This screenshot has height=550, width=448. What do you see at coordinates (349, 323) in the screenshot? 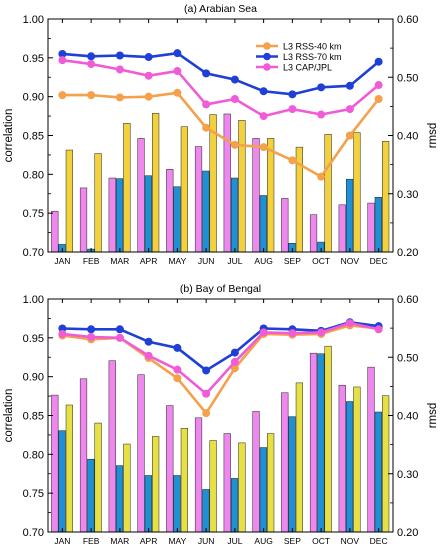
I see `point-l3-cap-jpl-nov` at bounding box center [349, 323].